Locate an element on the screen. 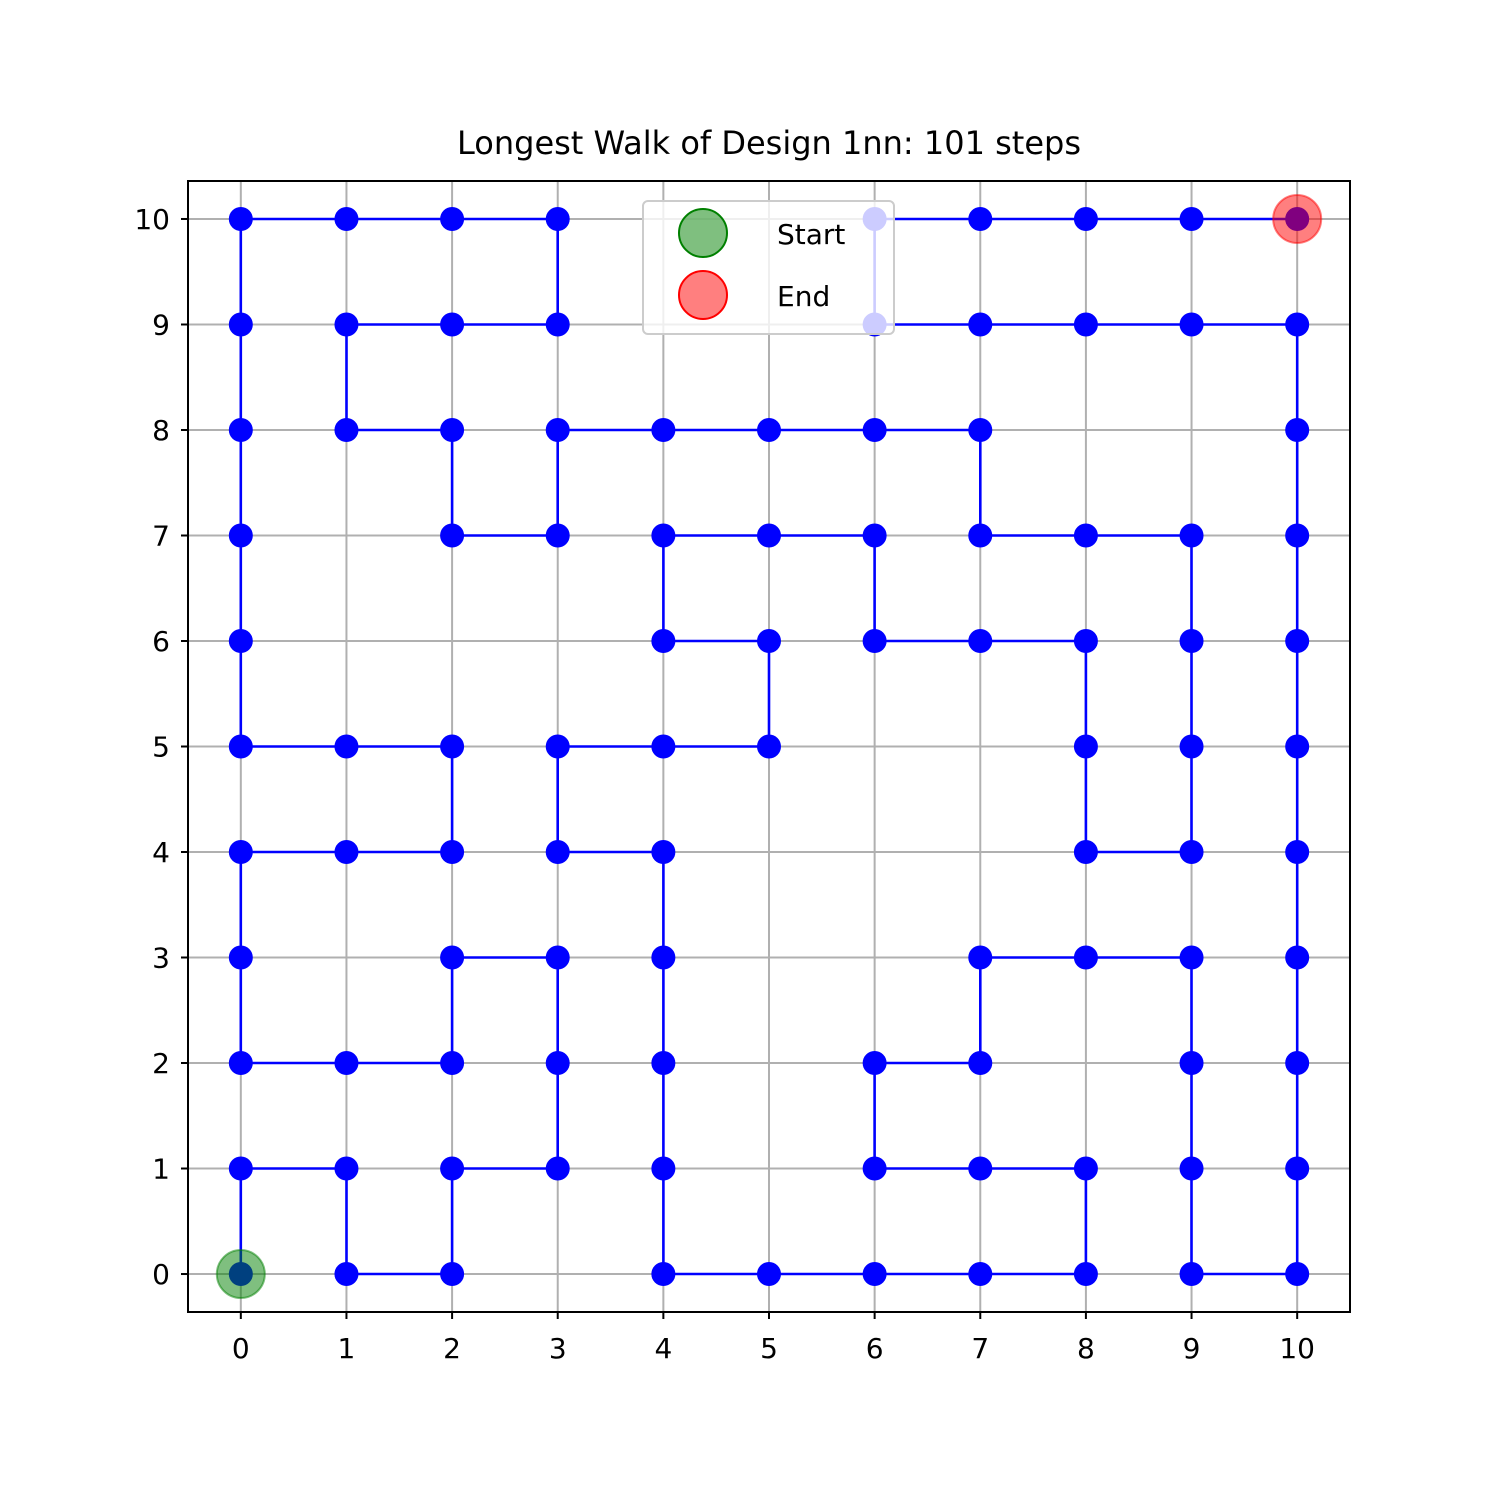 This screenshot has height=1500, width=1500. chart-title: Longest Walk of Design 1nn: 101 steps is located at coordinates (769, 143).